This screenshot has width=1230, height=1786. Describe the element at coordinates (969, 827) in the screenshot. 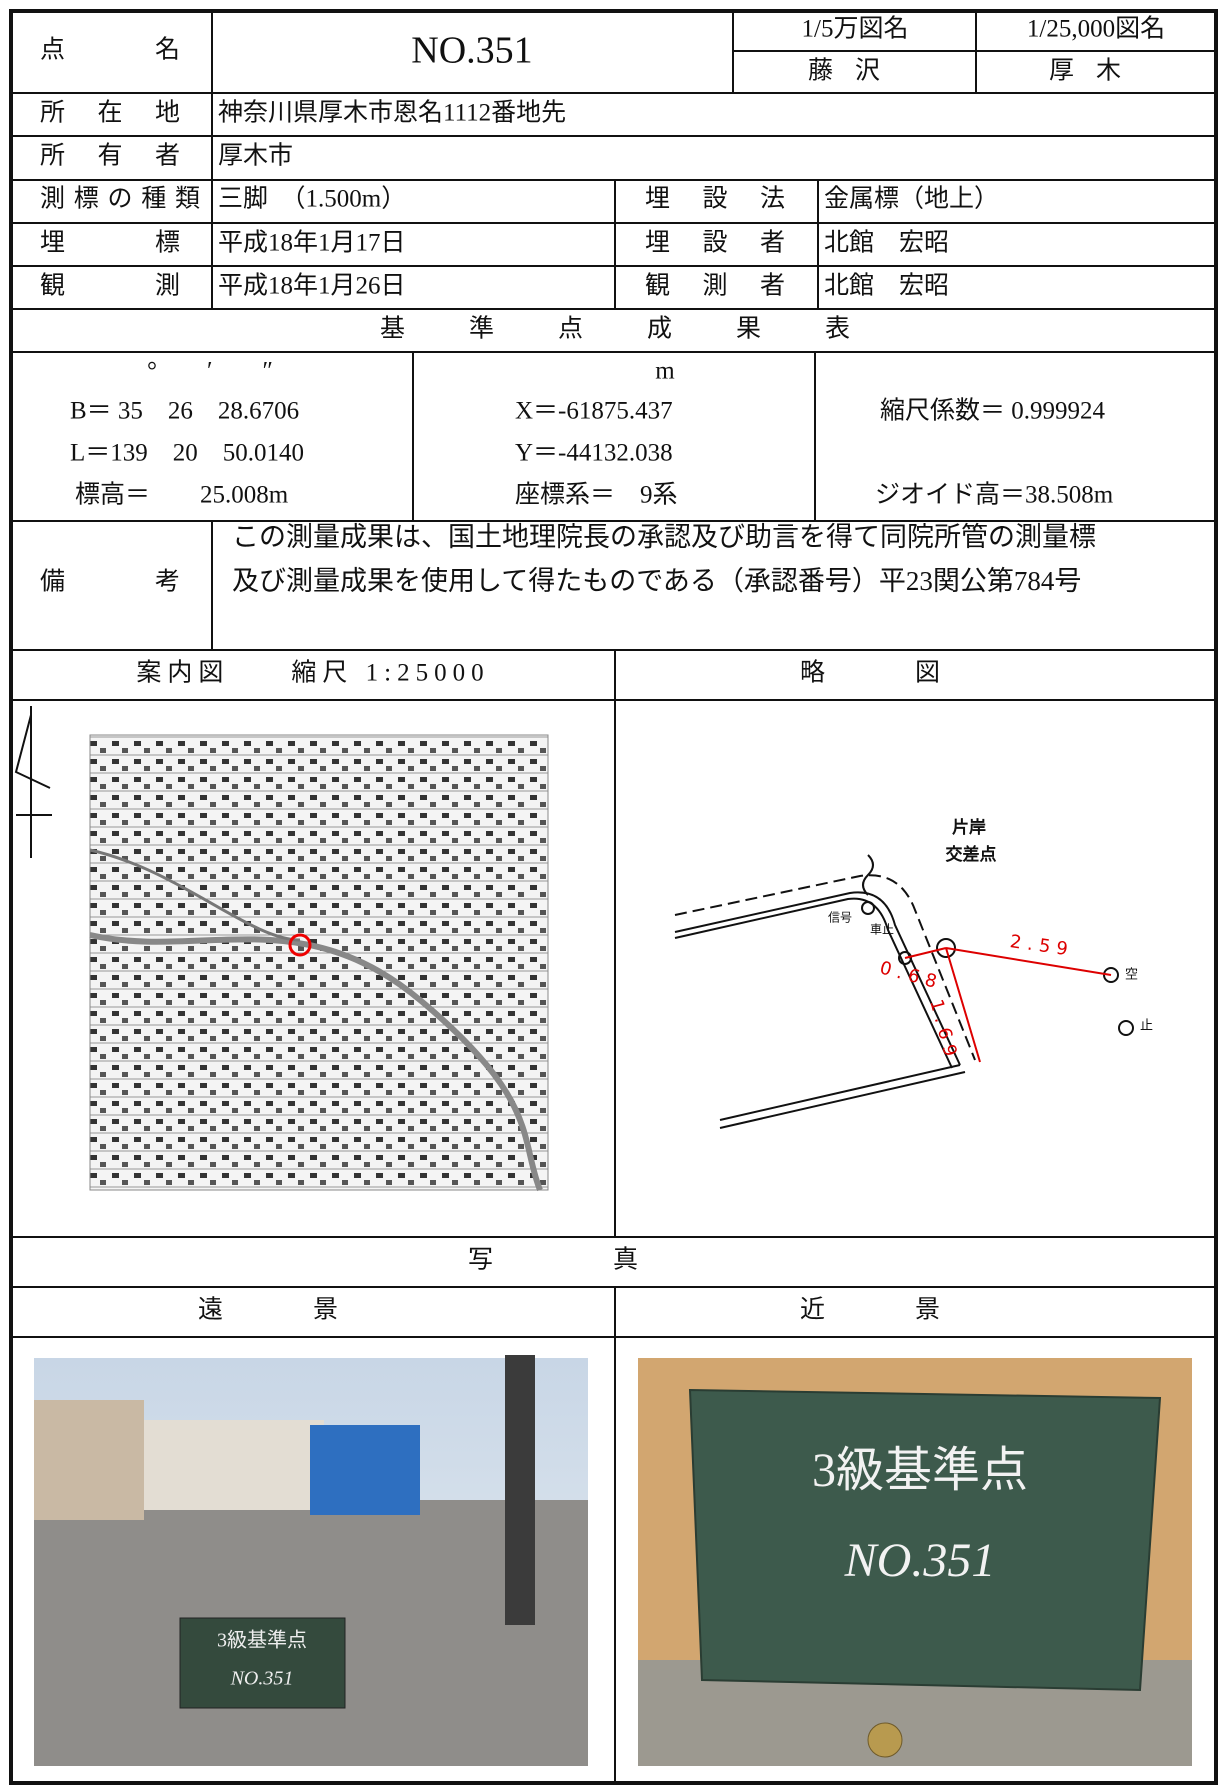

I see `sketch-label: 片岸` at that location.